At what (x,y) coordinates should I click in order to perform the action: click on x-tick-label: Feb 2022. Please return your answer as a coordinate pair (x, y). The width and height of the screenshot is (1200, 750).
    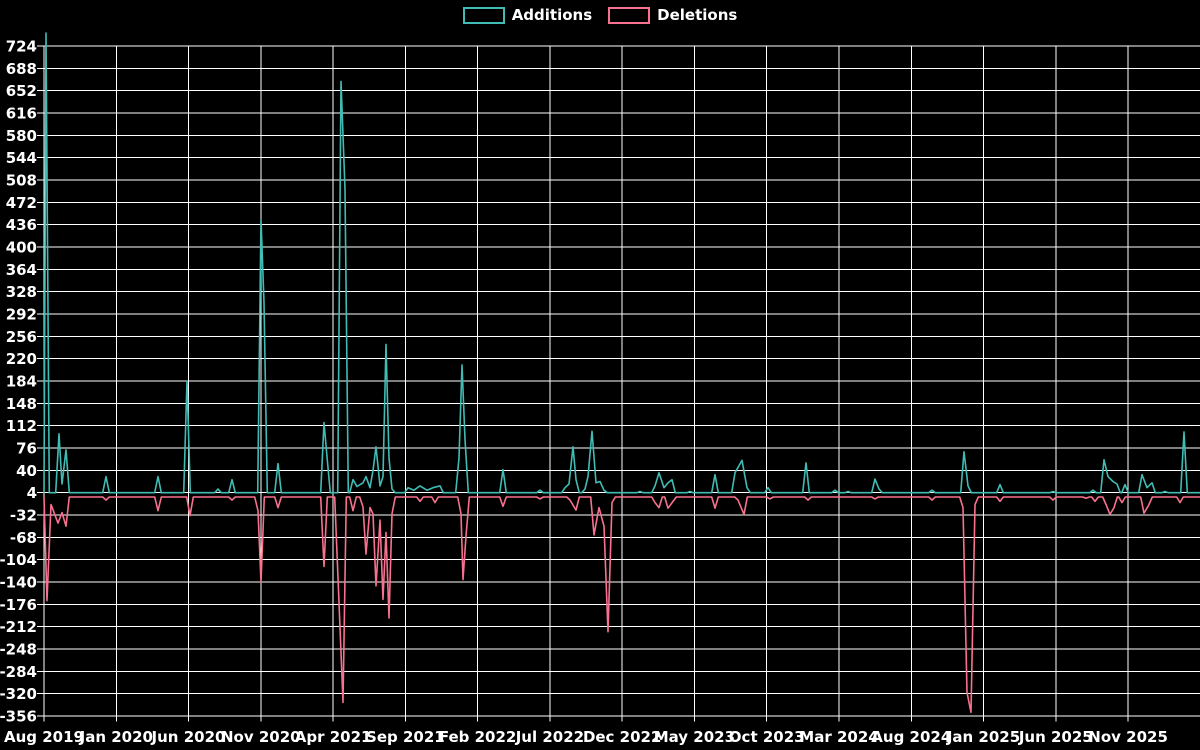
    Looking at the image, I should click on (478, 737).